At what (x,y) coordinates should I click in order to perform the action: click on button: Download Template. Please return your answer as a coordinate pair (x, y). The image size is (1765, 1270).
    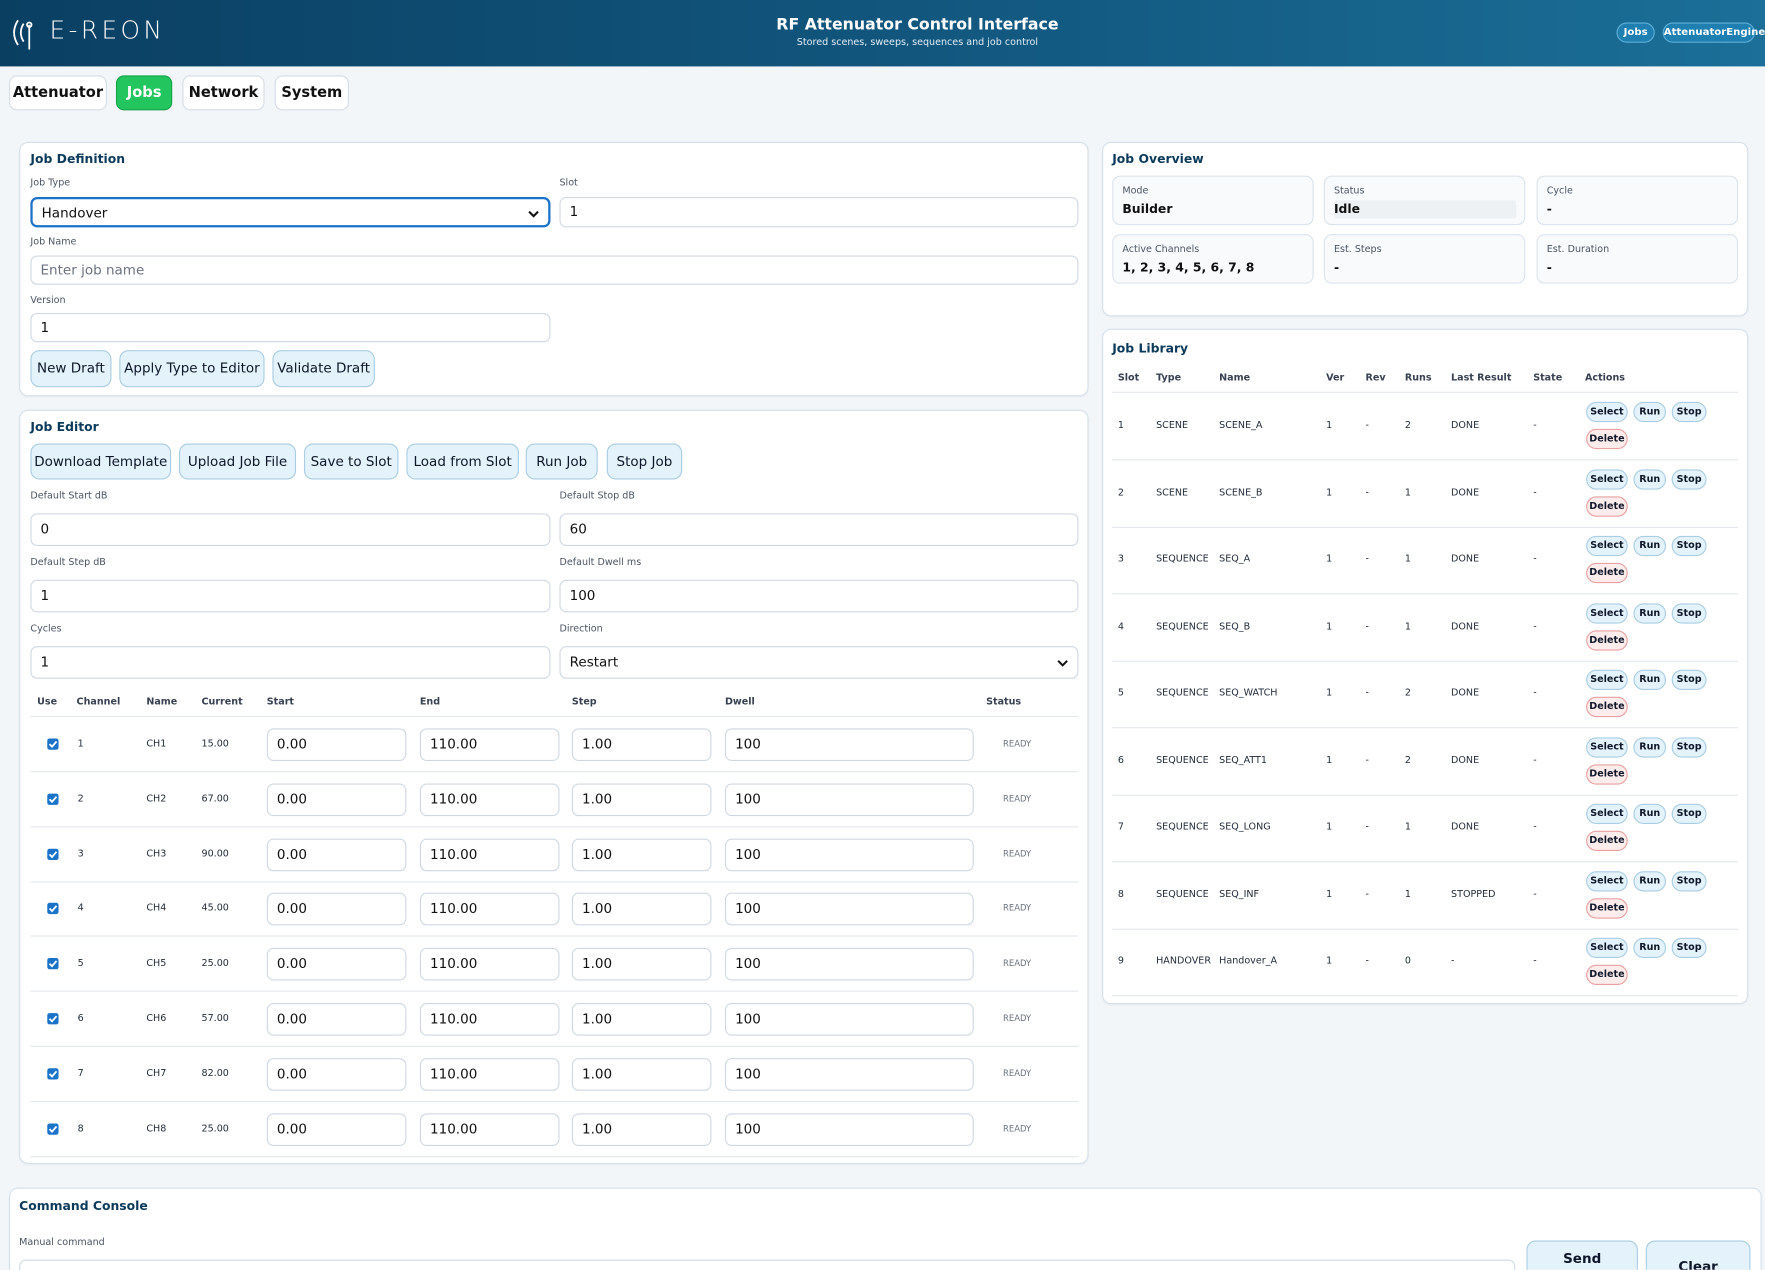
    Looking at the image, I should click on (101, 461).